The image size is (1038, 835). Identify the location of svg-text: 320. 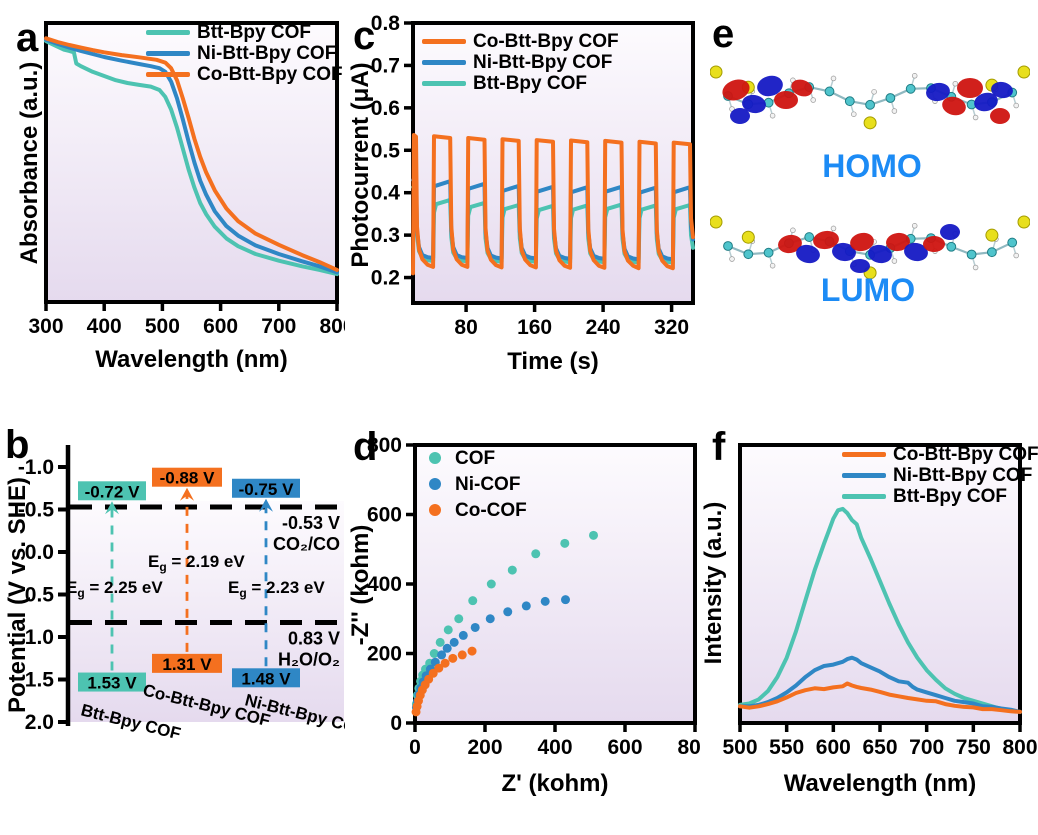
(671, 327).